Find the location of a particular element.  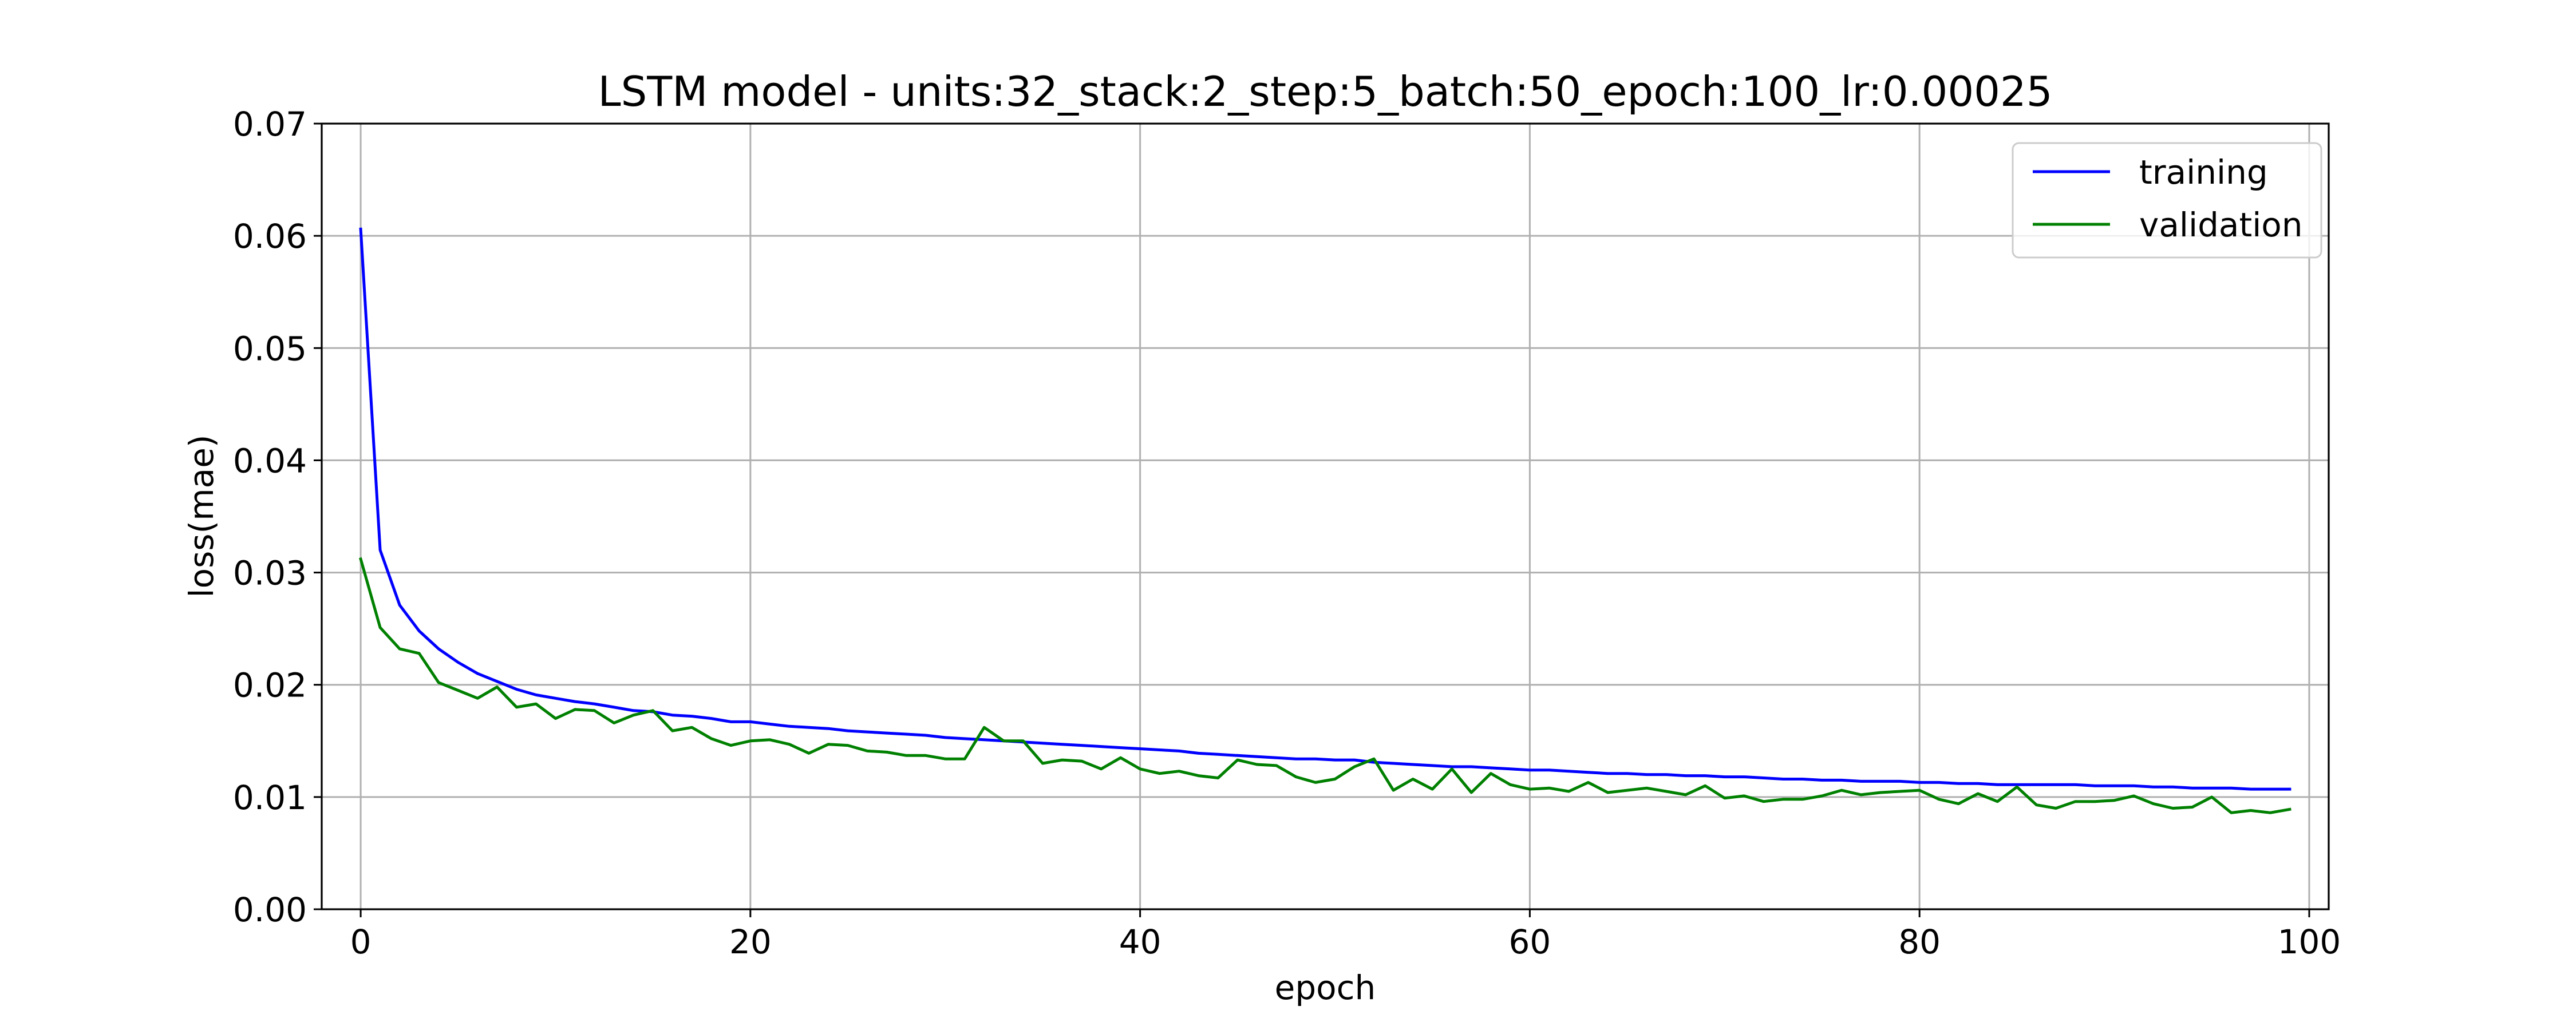

x-axis-label: epoch is located at coordinates (1325, 987).